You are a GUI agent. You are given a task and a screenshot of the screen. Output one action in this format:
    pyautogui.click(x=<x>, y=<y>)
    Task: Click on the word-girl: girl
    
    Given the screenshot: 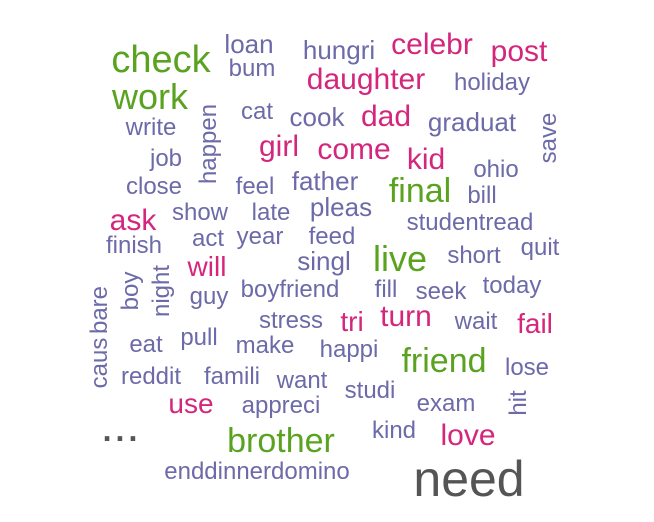 What is the action you would take?
    pyautogui.click(x=279, y=146)
    